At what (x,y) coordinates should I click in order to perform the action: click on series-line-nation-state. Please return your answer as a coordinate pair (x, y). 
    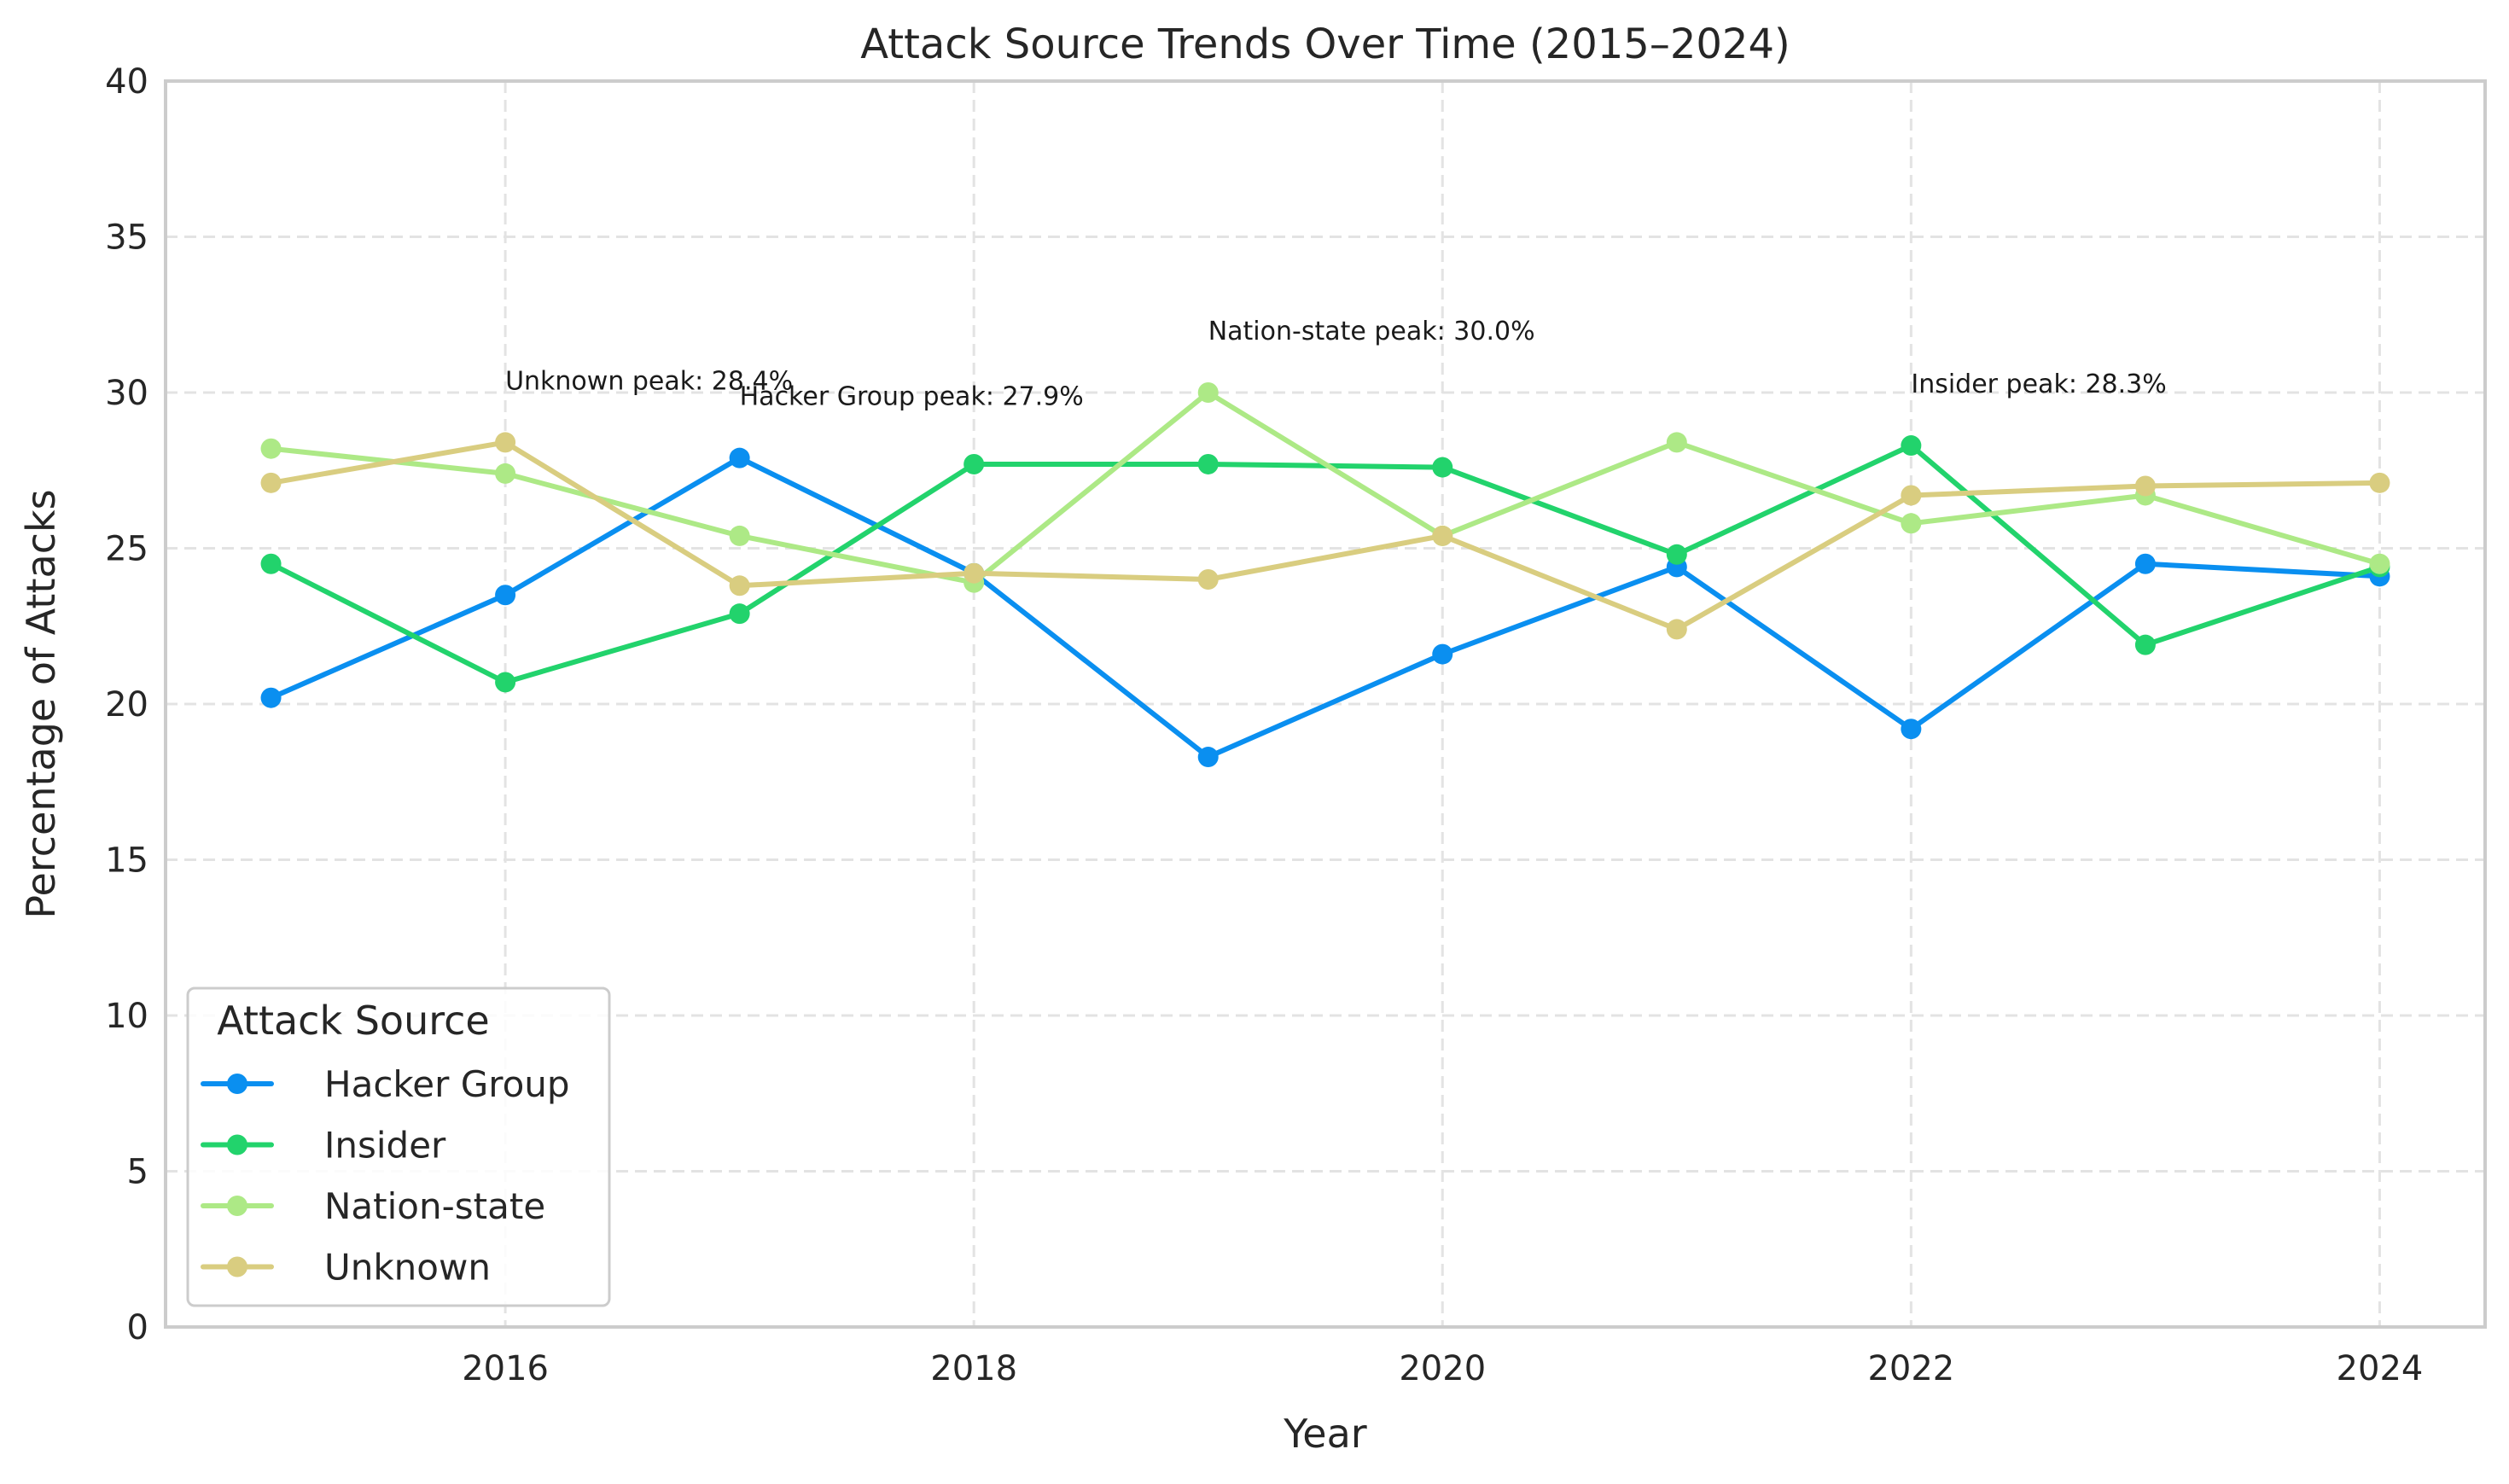
    Looking at the image, I should click on (1325, 488).